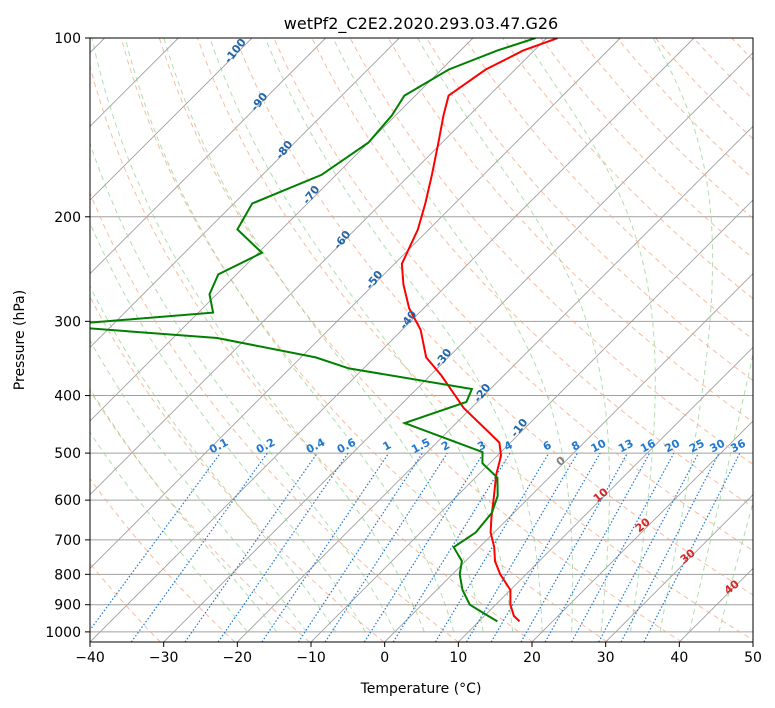 This screenshot has height=708, width=775. I want to click on mixing-ratio-label: 30, so click(718, 446).